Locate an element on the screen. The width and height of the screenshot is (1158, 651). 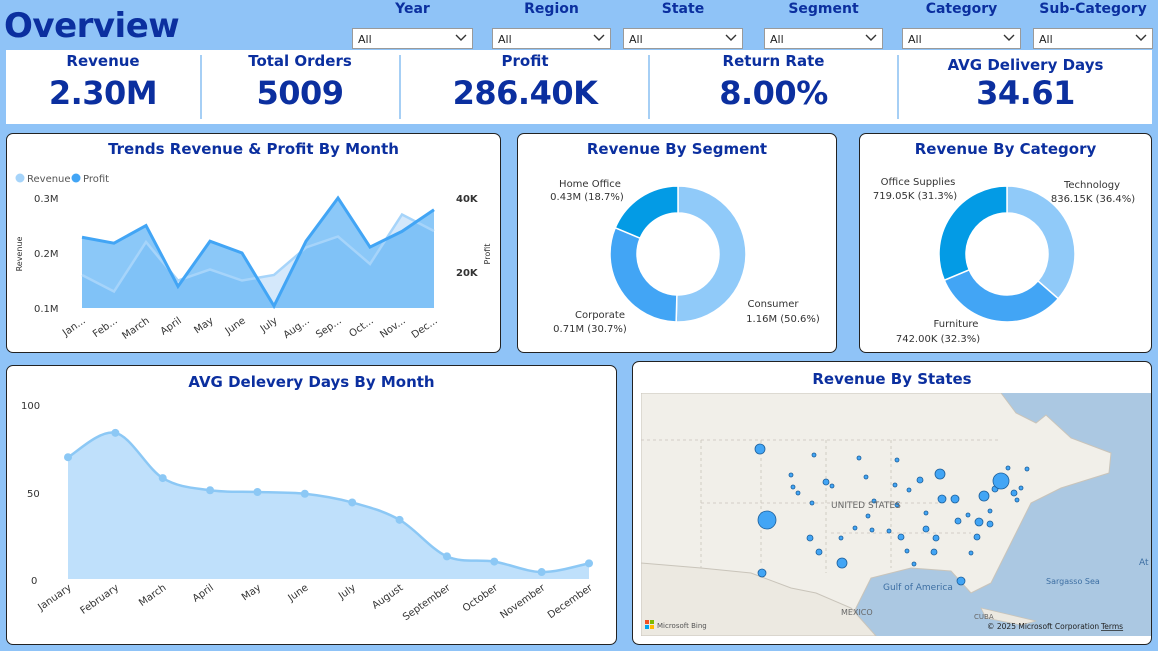
state-dropdown: All is located at coordinates (683, 38).